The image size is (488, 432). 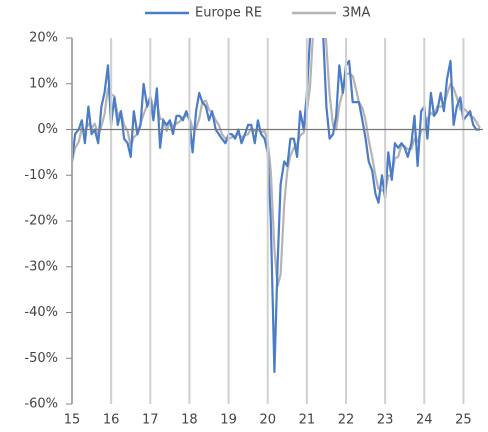 What do you see at coordinates (463, 420) in the screenshot?
I see `x-tick-label: 25` at bounding box center [463, 420].